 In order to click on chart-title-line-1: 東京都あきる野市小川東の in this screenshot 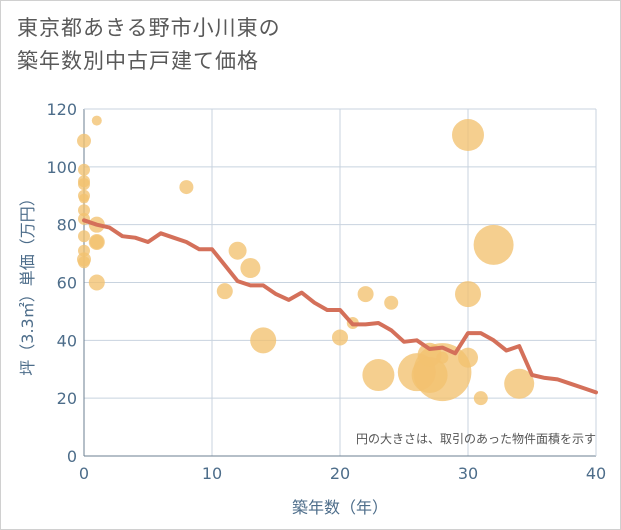, I will do `click(149, 28)`.